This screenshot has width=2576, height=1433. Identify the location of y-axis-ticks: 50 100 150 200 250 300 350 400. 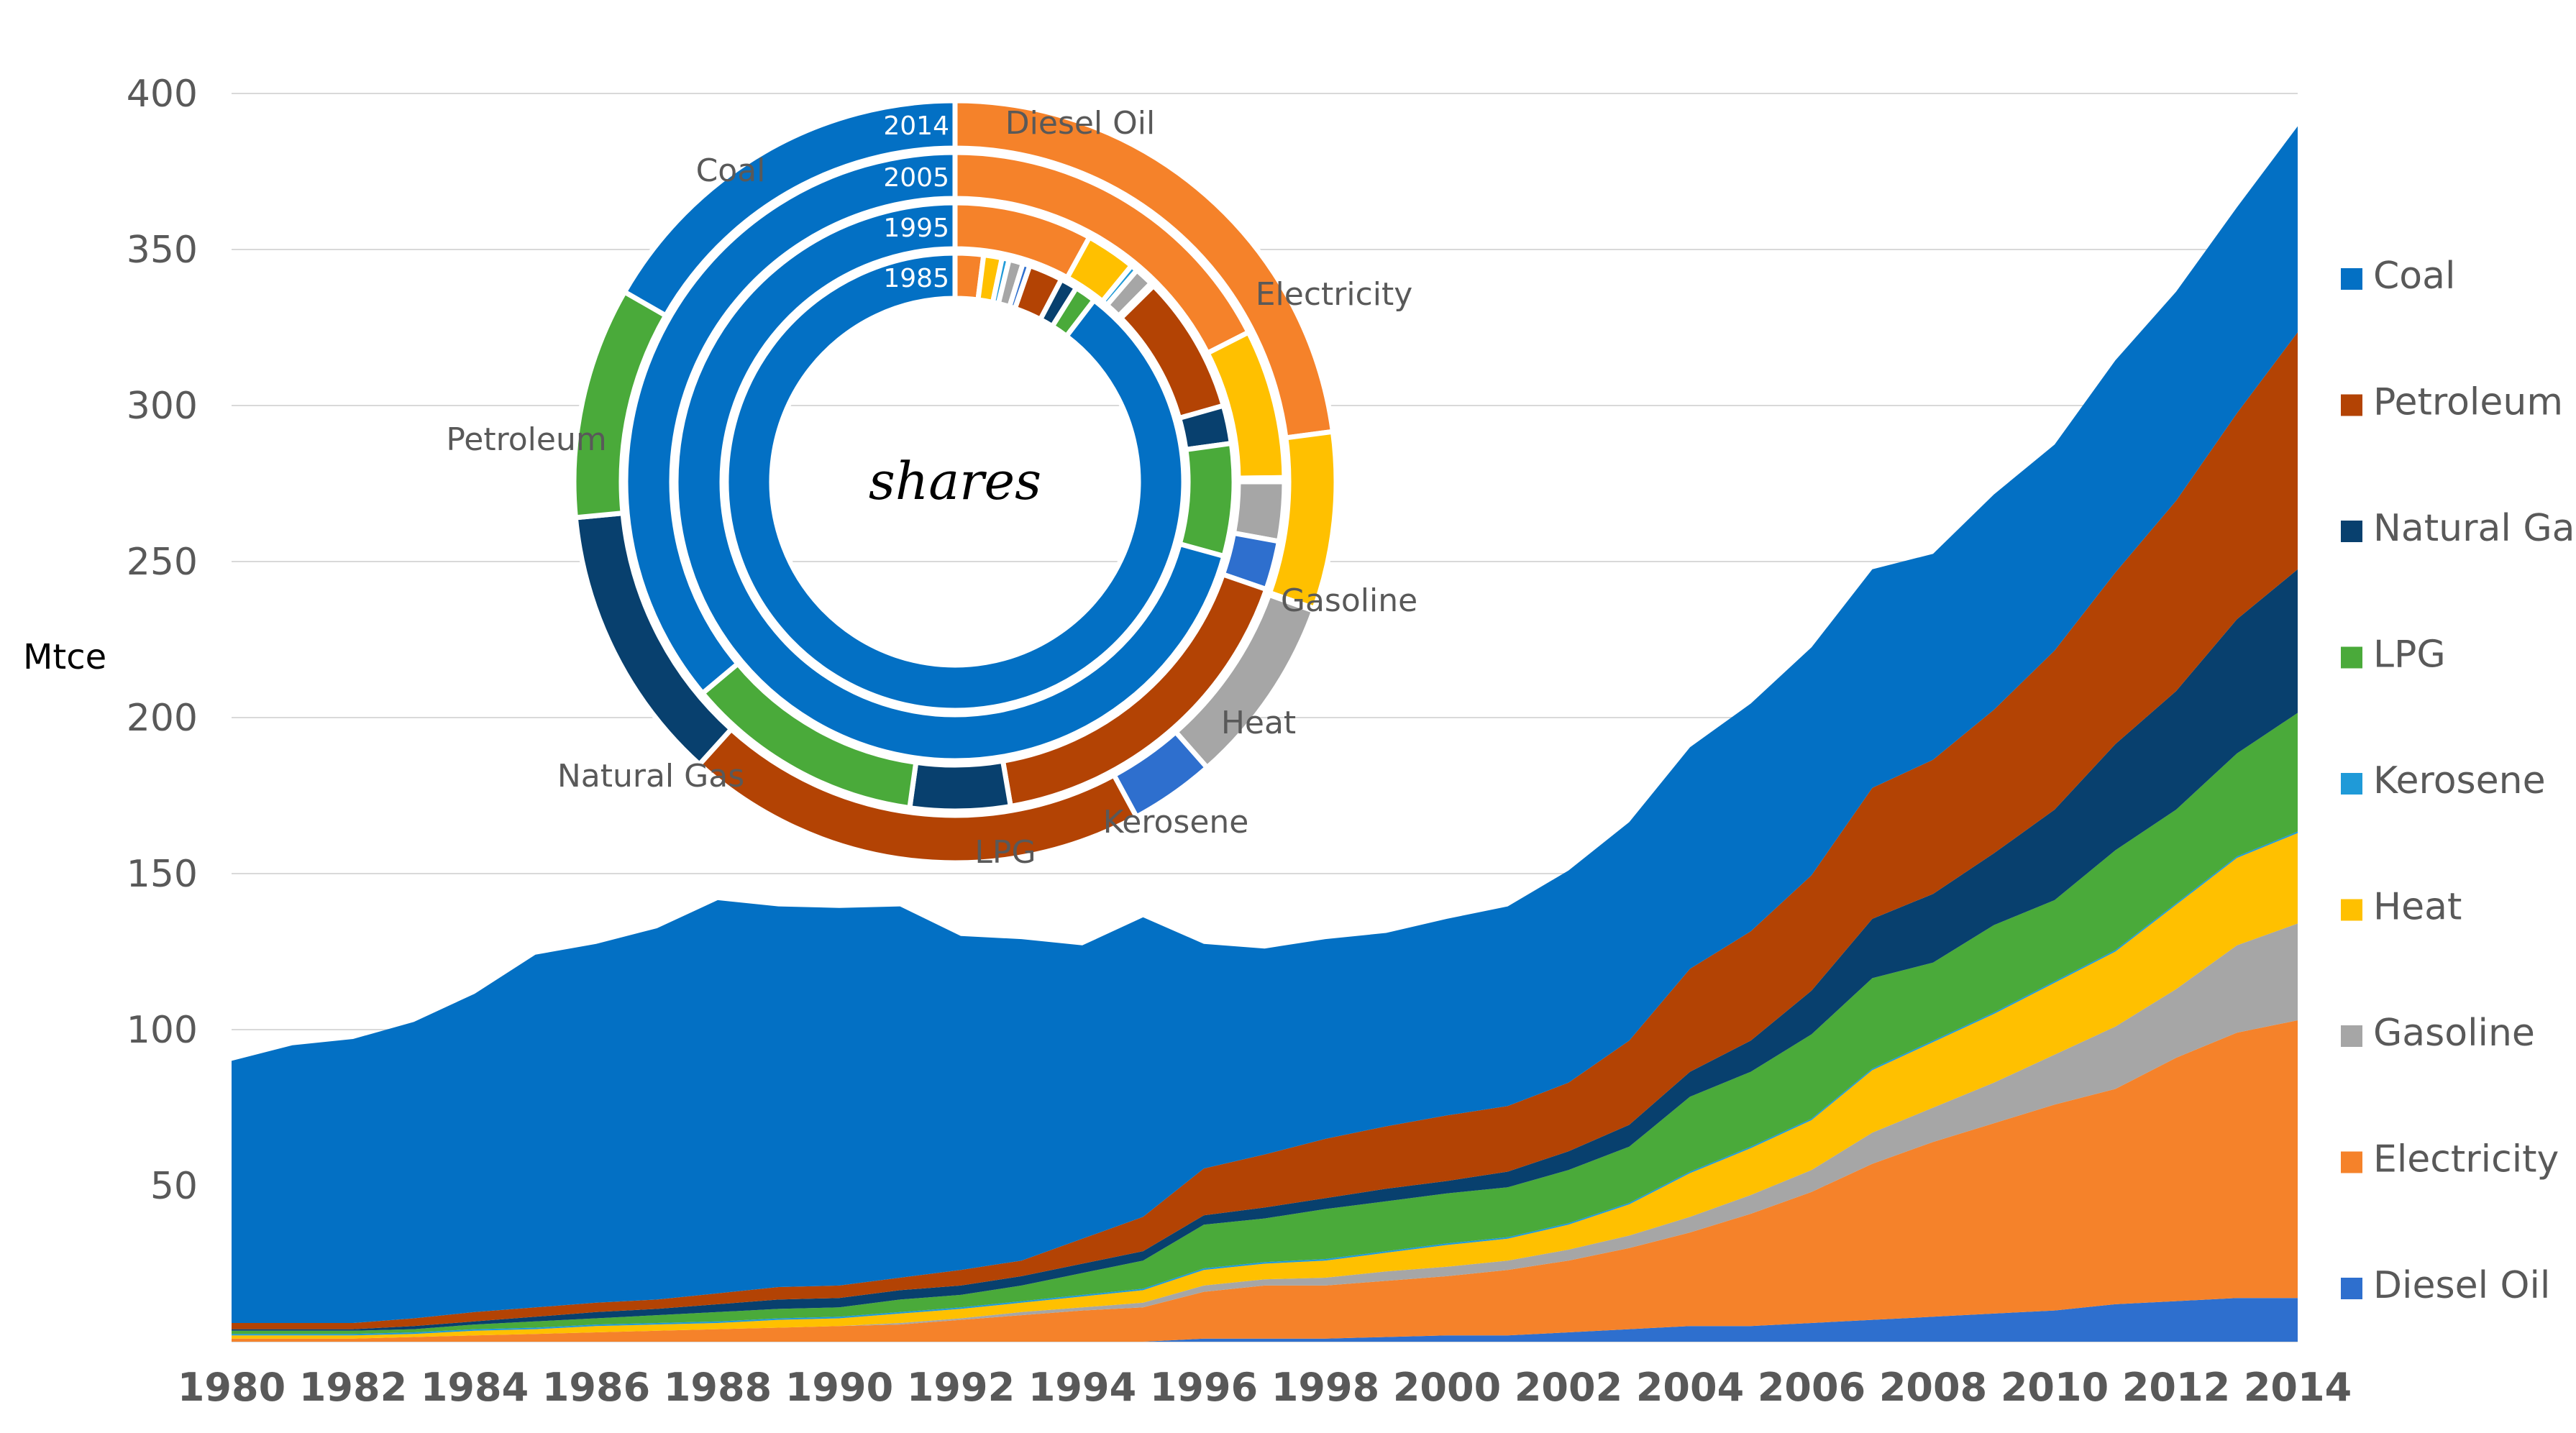
(162, 640).